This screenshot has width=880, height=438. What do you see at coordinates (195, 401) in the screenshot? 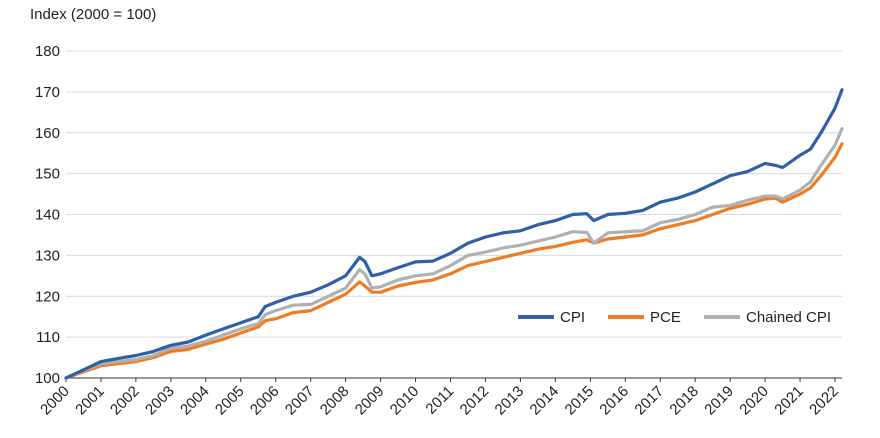
I see `x-tick-label: 2004` at bounding box center [195, 401].